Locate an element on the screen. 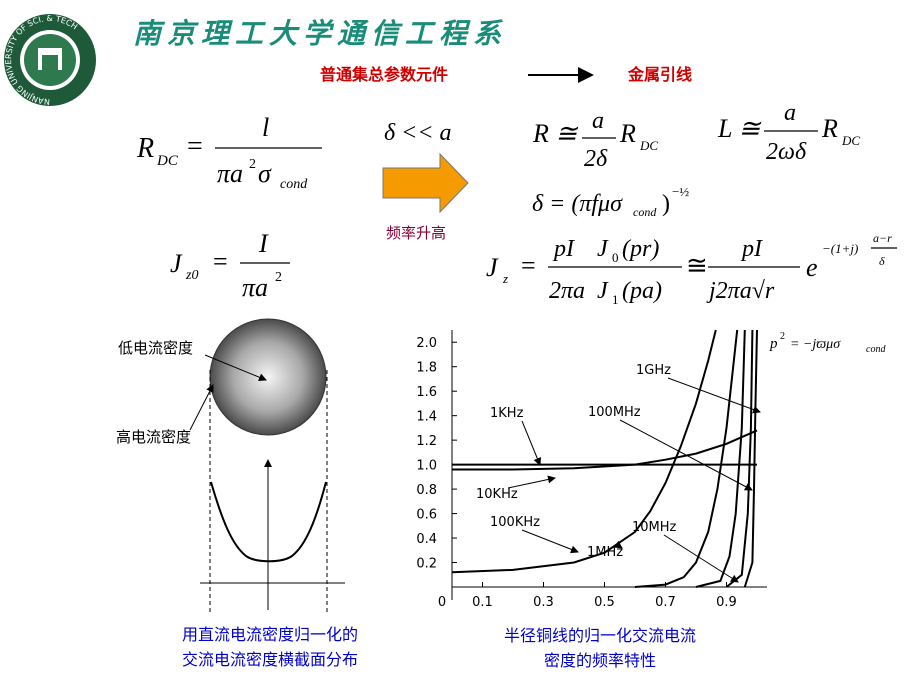 Image resolution: width=920 pixels, height=690 pixels. f-part: 0 is located at coordinates (615, 257).